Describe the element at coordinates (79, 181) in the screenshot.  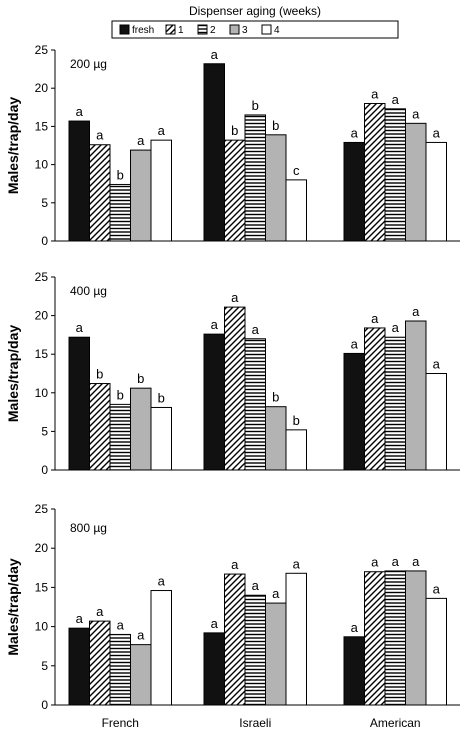
I see `bar-french-fresh` at that location.